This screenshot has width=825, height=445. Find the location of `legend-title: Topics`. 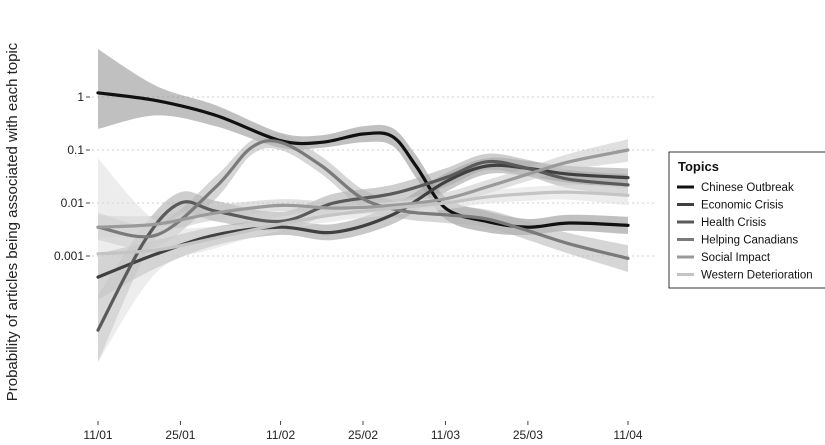

legend-title: Topics is located at coordinates (698, 166).